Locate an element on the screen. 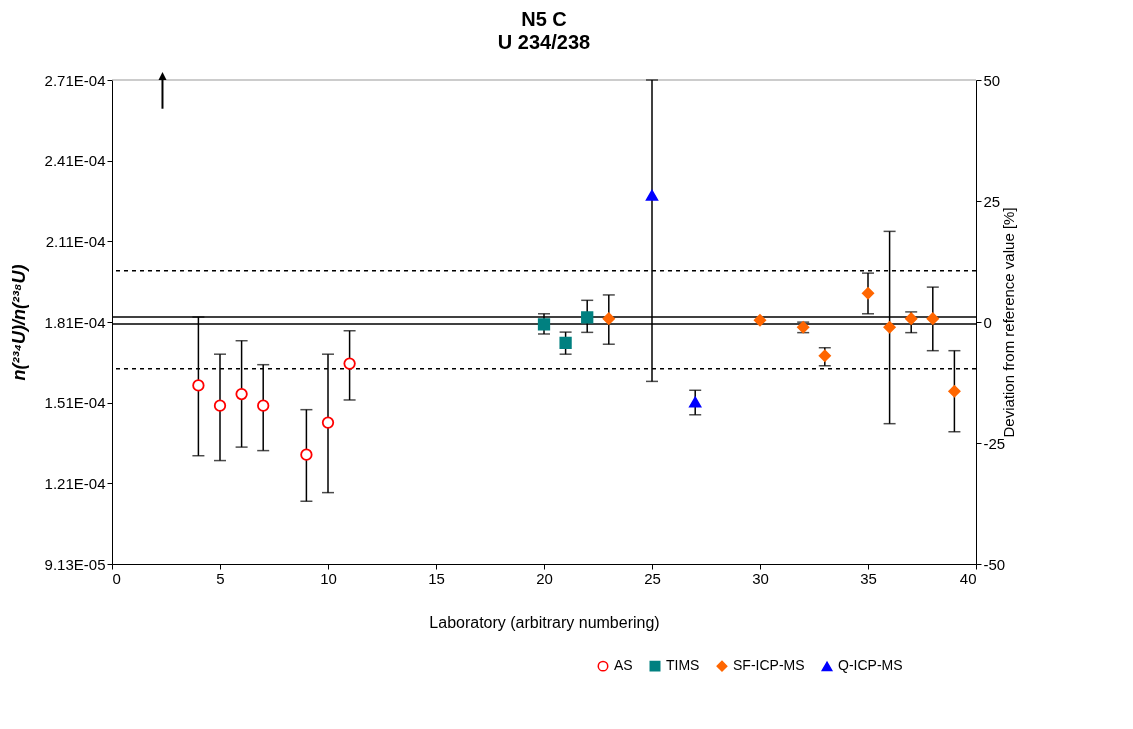 The width and height of the screenshot is (1133, 729). y-tick-label: 1.81E-04 is located at coordinates (75, 322).